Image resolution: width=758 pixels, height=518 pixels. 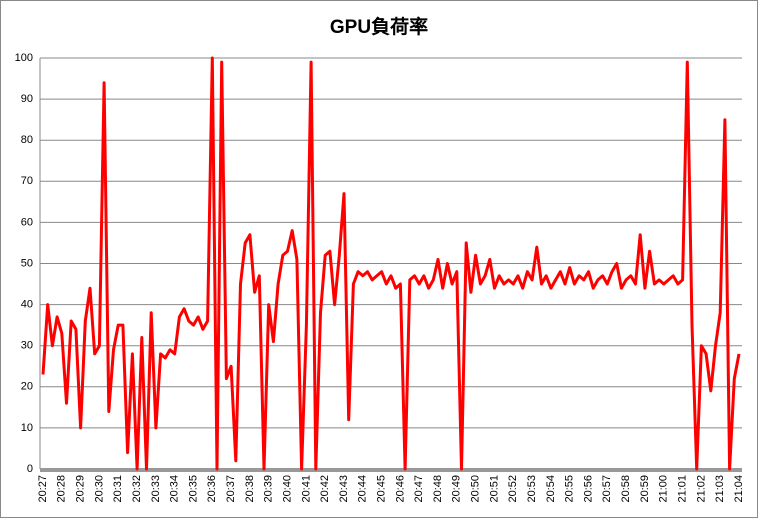 What do you see at coordinates (419, 489) in the screenshot?
I see `x-tick-label: 20:47` at bounding box center [419, 489].